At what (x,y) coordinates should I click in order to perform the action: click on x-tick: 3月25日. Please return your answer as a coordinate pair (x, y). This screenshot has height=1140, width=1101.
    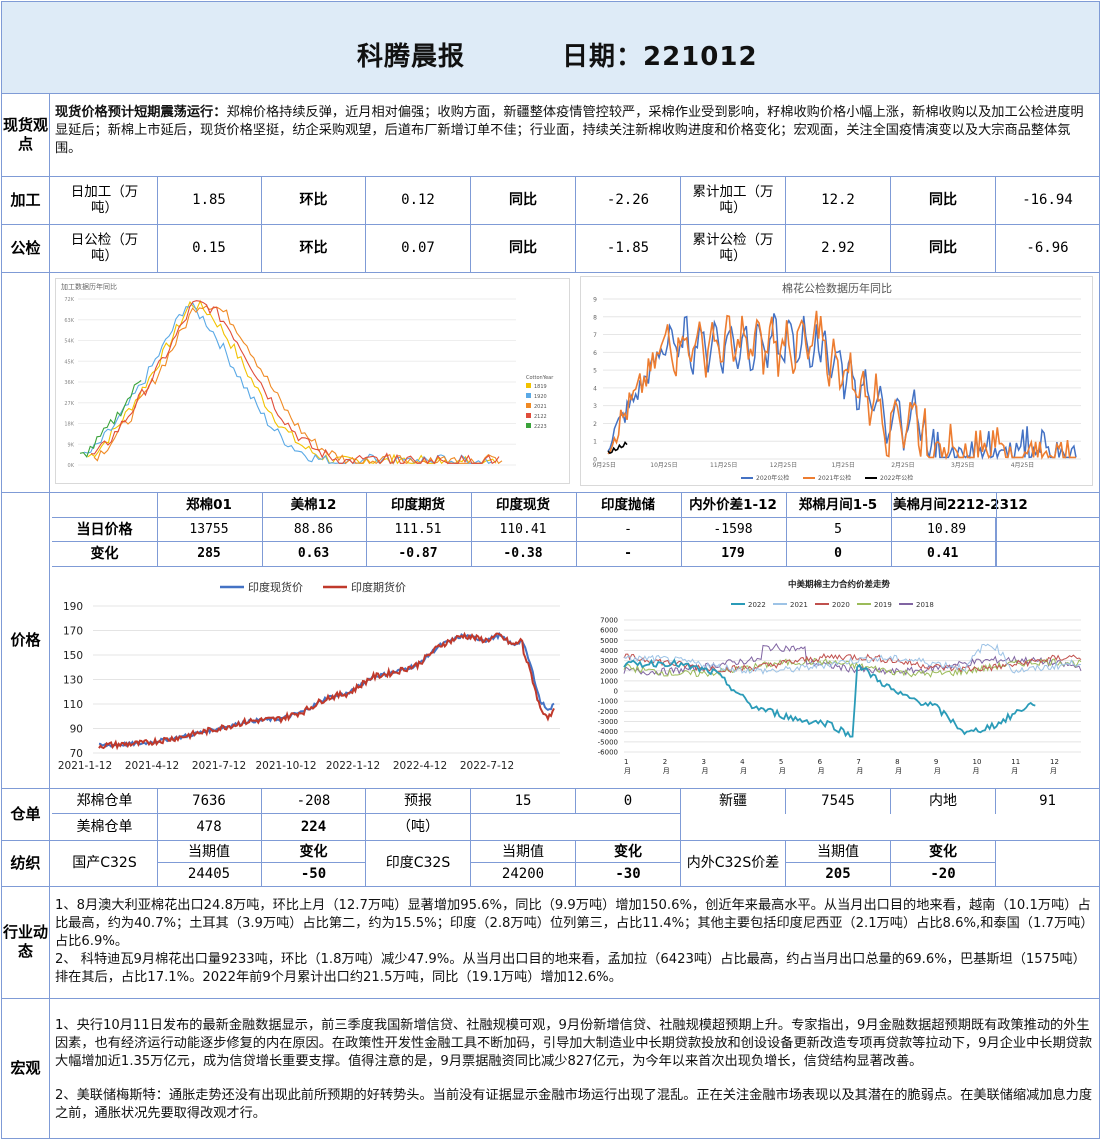
    Looking at the image, I should click on (962, 465).